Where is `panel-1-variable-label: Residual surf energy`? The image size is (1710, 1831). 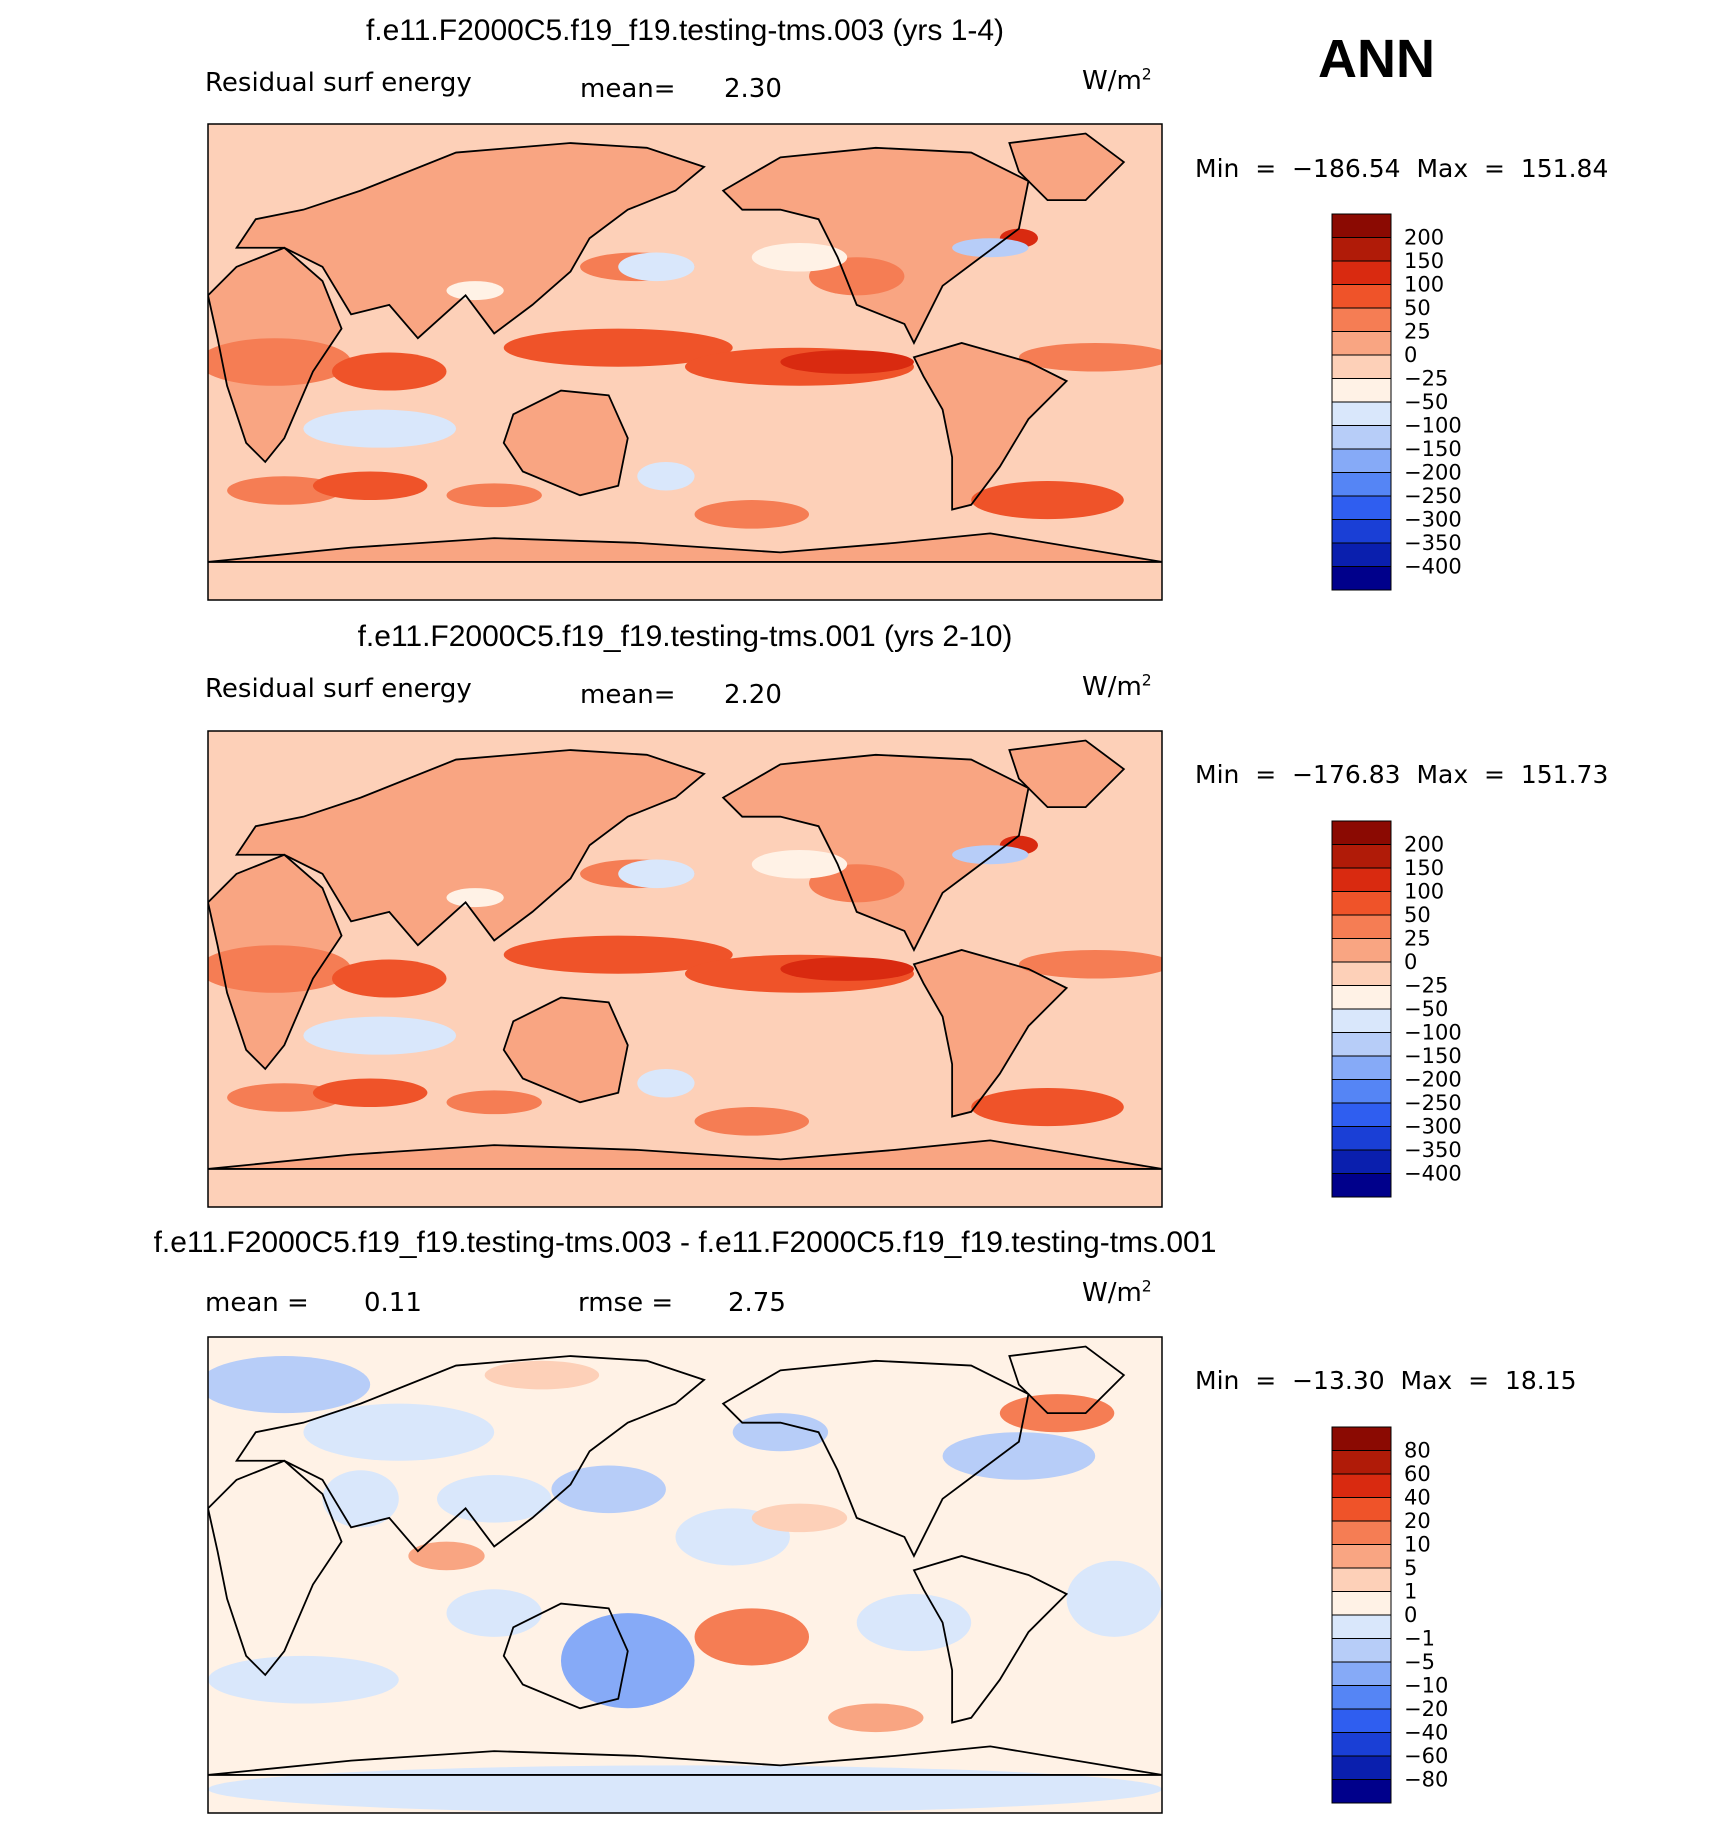
panel-1-variable-label: Residual surf energy is located at coordinates (338, 83).